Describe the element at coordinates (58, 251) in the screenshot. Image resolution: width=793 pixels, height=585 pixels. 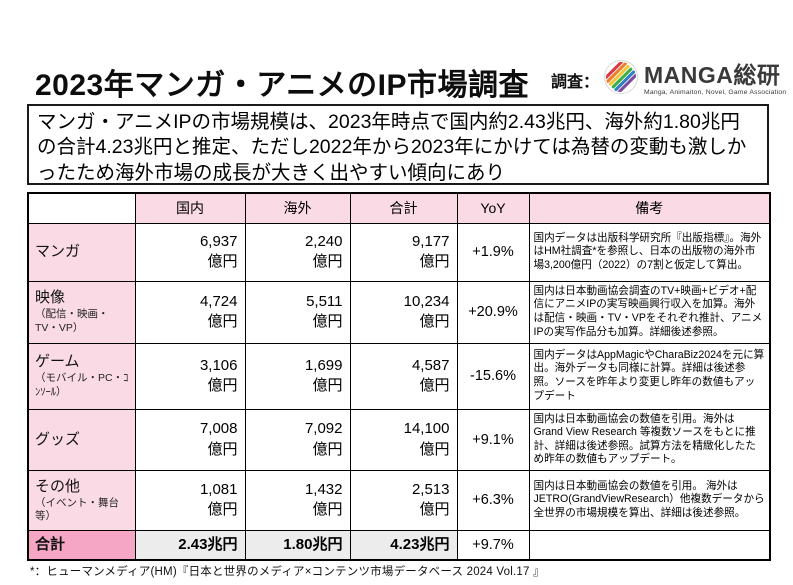
I see `row-label-text: マンガ` at that location.